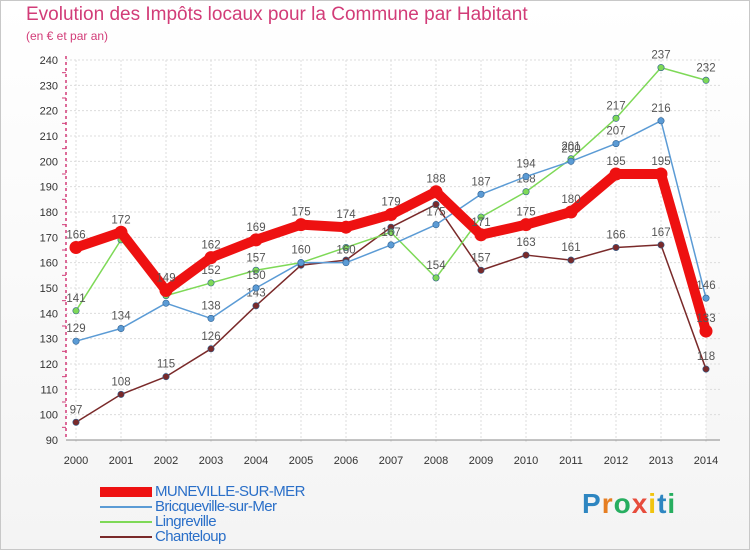 The height and width of the screenshot is (550, 750). Describe the element at coordinates (190, 536) in the screenshot. I see `legend-label: Chanteloup` at that location.